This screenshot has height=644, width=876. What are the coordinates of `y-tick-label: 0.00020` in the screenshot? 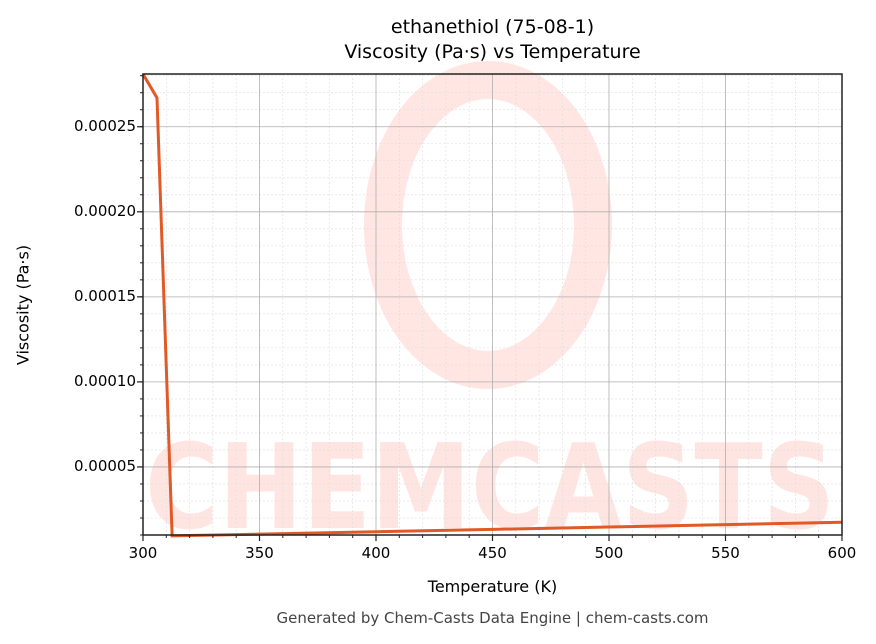 It's located at (104, 210).